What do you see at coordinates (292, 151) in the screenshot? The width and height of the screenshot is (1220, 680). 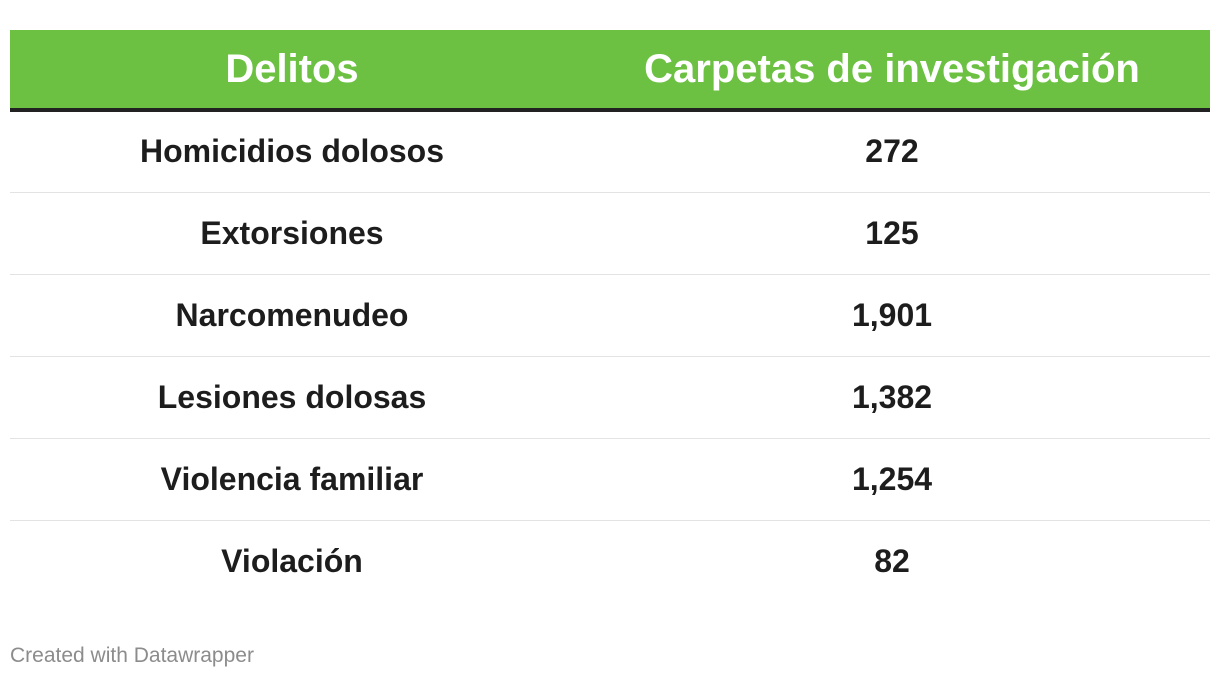 I see `crime-type-cell: Homicidios dolosos` at bounding box center [292, 151].